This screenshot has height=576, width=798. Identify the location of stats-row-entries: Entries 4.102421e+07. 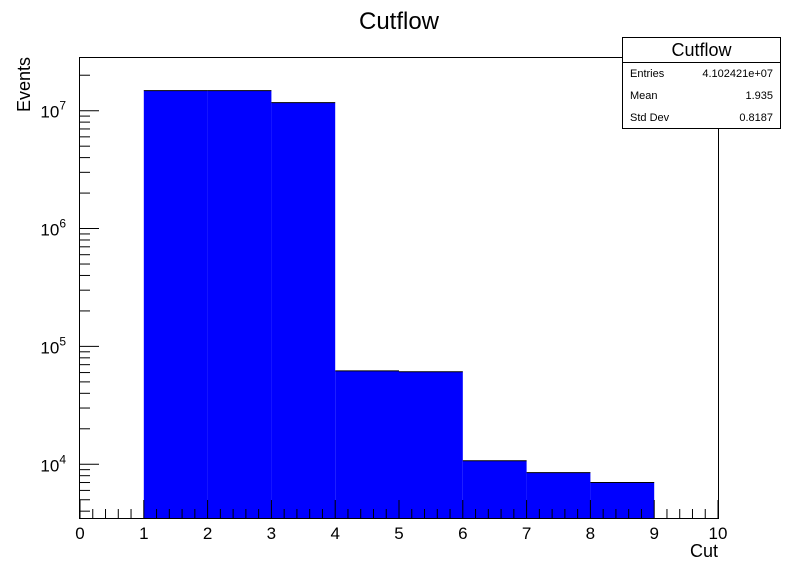
(701, 74).